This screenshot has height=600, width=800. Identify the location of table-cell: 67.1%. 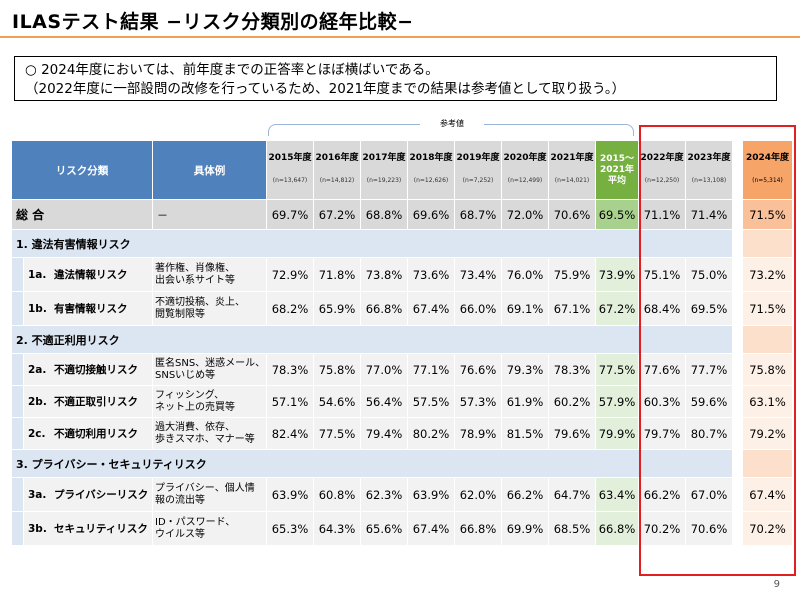
(572, 309).